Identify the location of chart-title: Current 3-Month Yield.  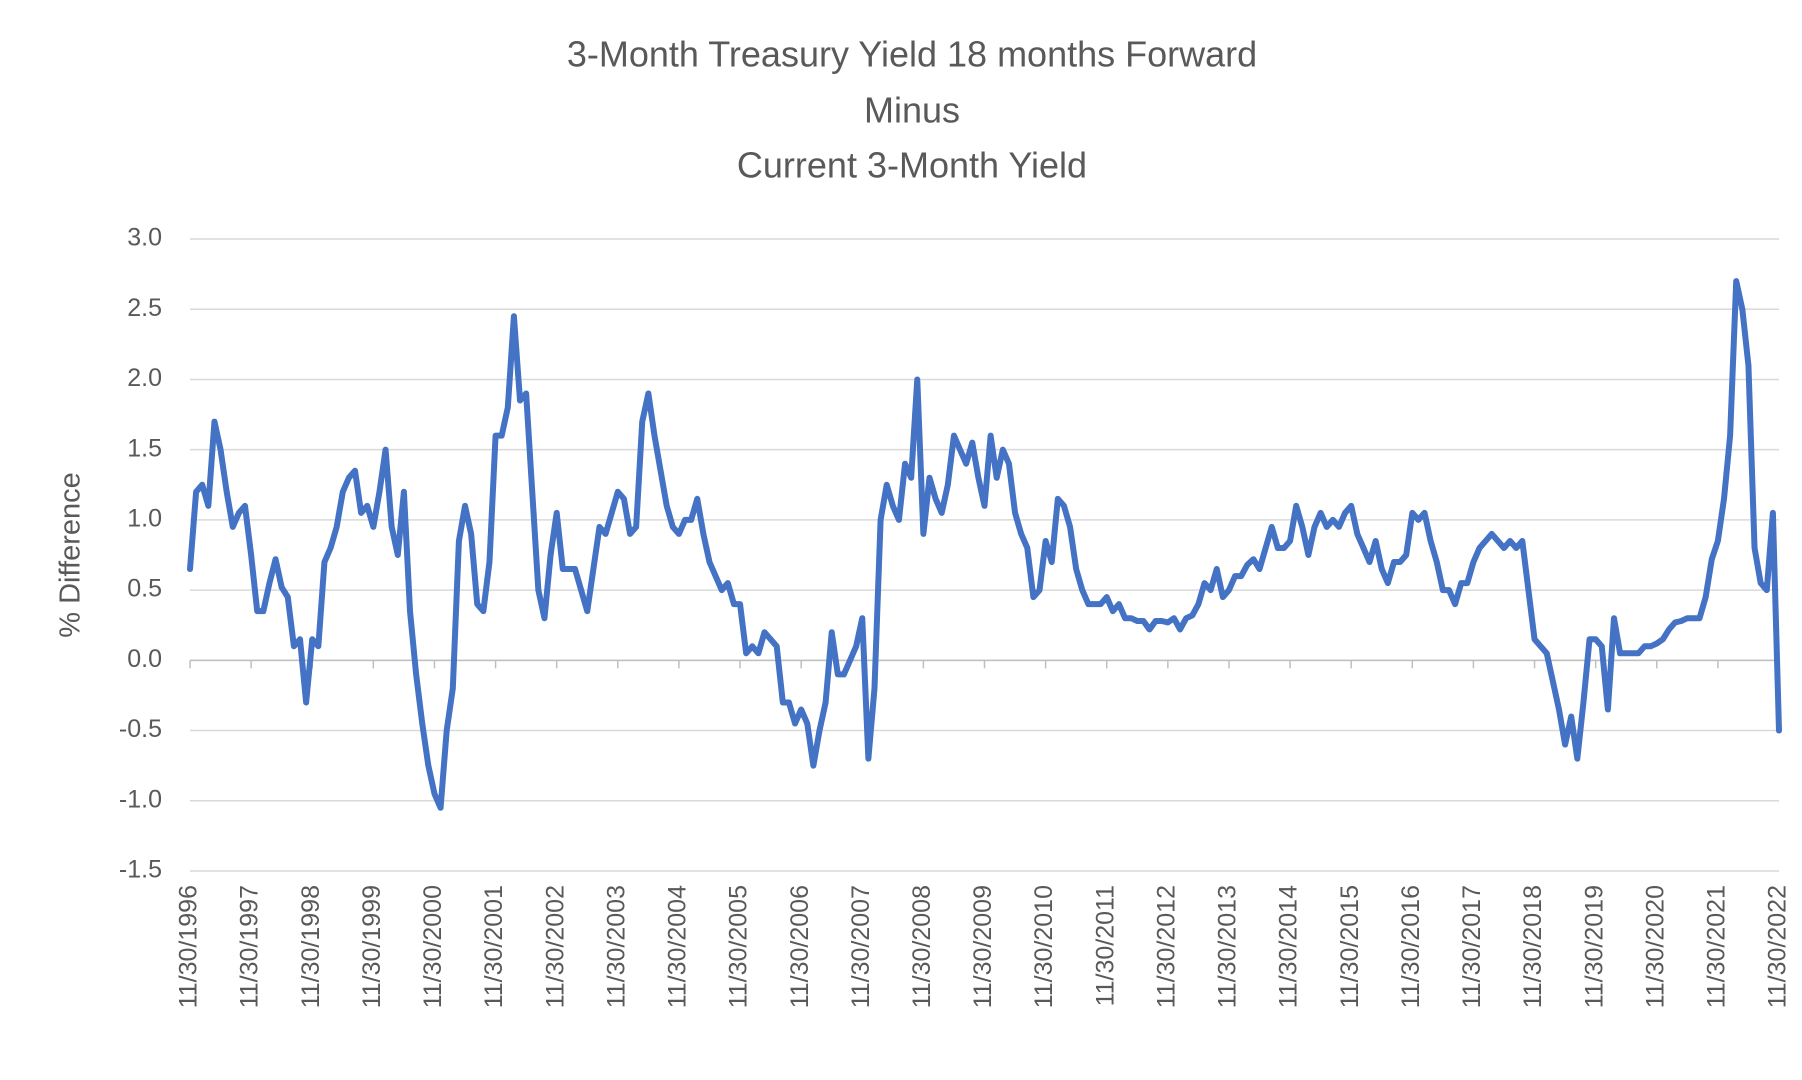
(912, 165).